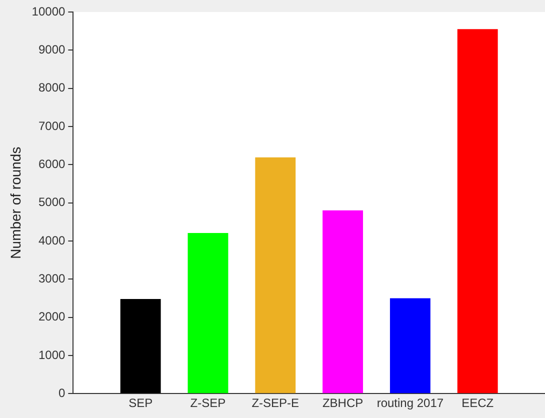 The image size is (545, 418). What do you see at coordinates (276, 403) in the screenshot?
I see `x-tick-label: Z-SEP-E` at bounding box center [276, 403].